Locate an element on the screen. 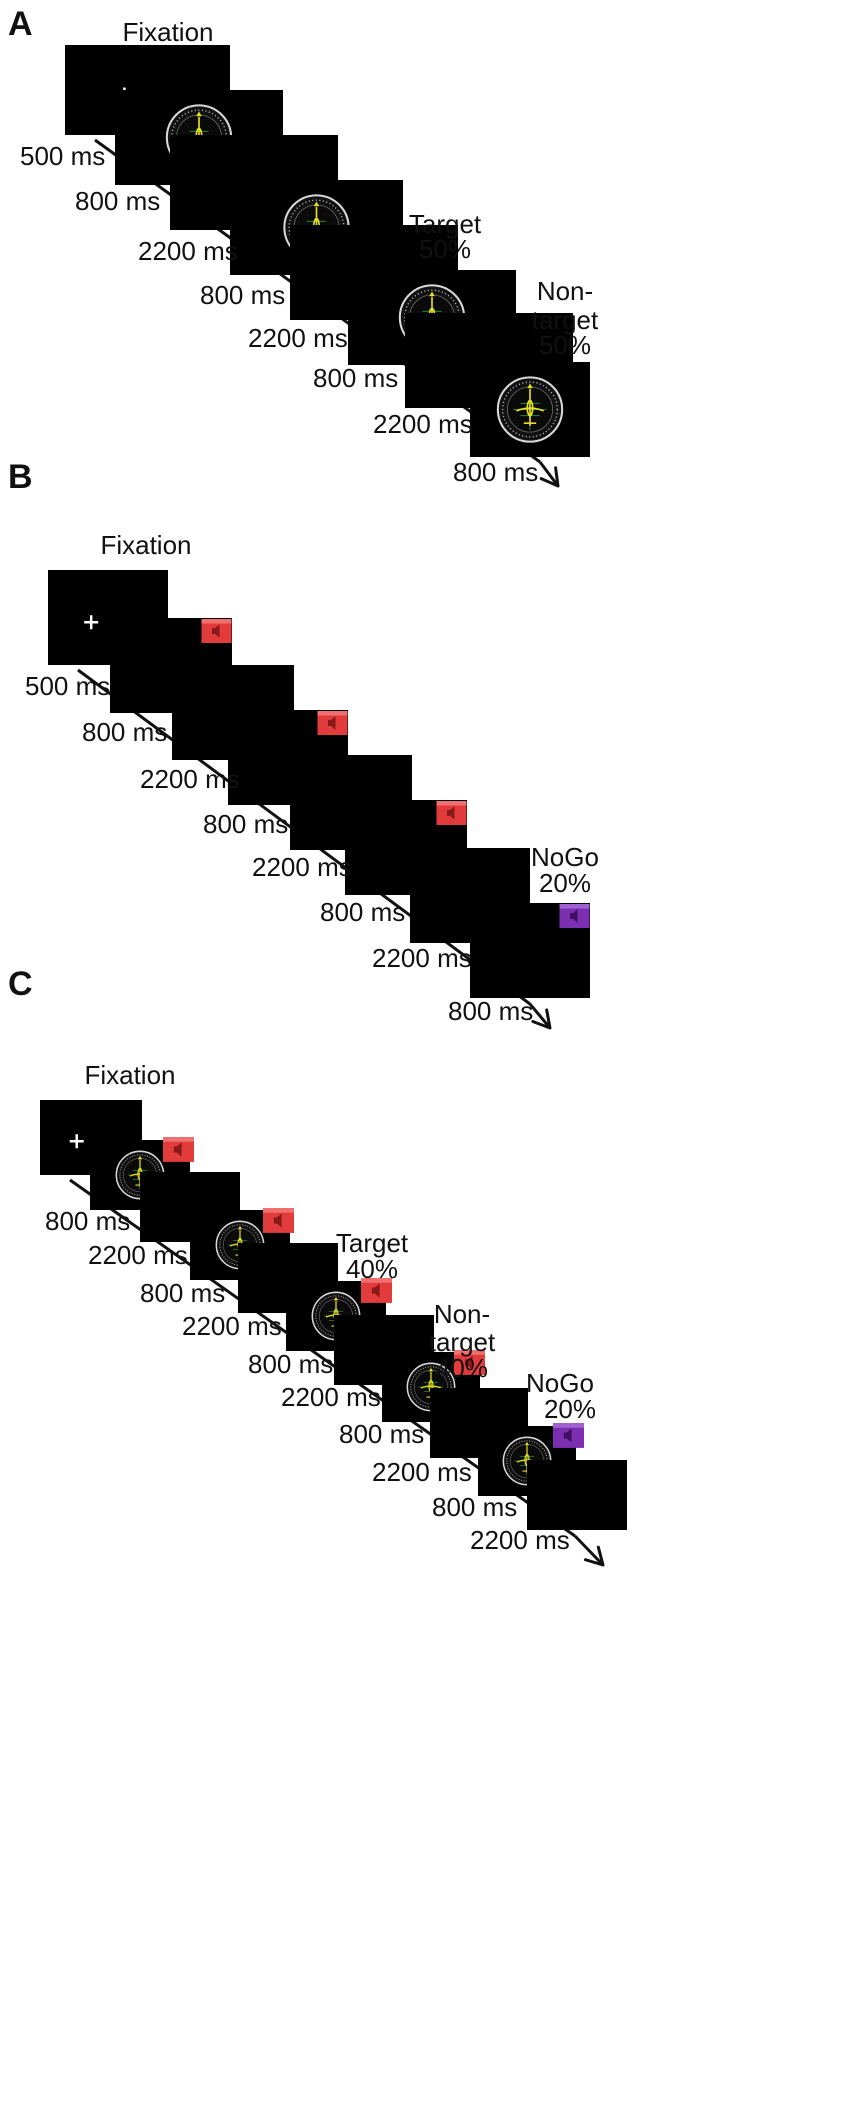  panel-label: B is located at coordinates (20, 477).